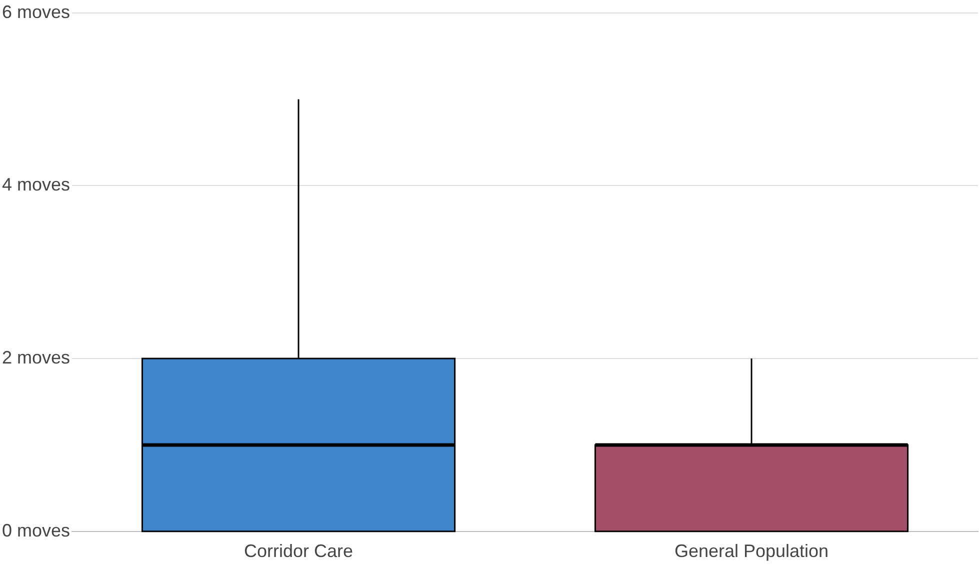 This screenshot has height=573, width=979. I want to click on y-tick-label: 4 moves, so click(36, 184).